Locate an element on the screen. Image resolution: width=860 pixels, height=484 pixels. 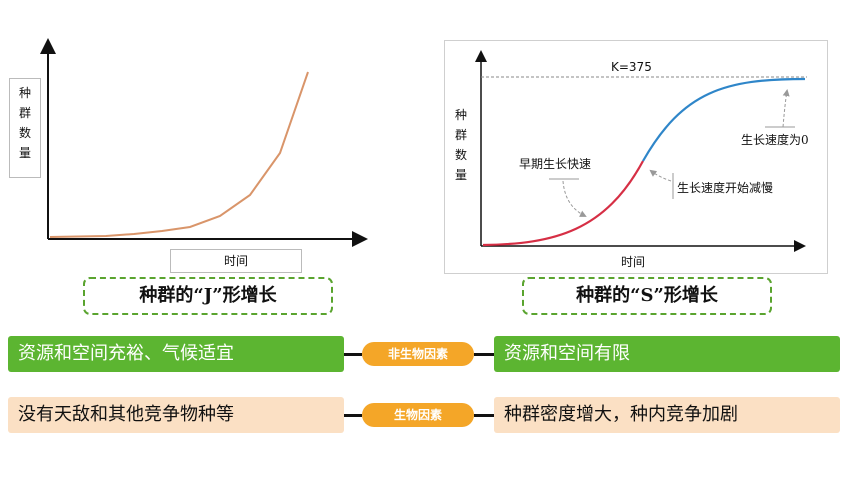
biotic-factor-pill: 生物因素 is located at coordinates (418, 415).